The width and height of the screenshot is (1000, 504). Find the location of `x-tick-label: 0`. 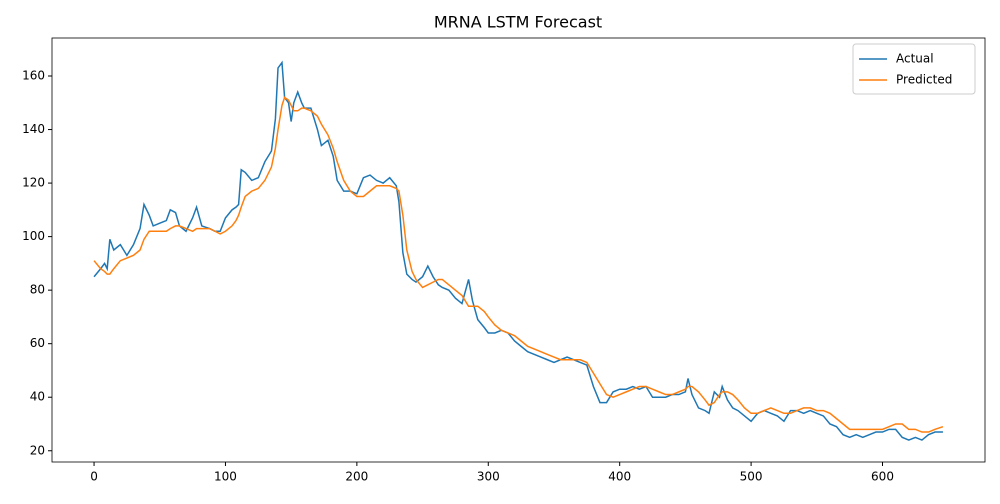

x-tick-label: 0 is located at coordinates (94, 477).